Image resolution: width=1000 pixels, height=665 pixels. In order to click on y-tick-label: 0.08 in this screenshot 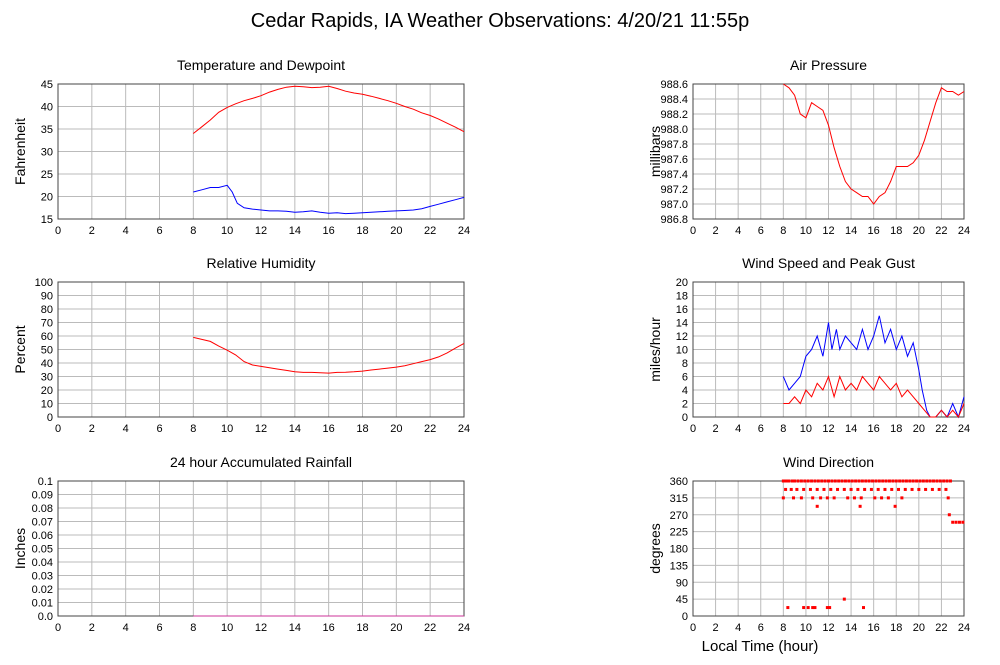, I will do `click(42, 509)`.